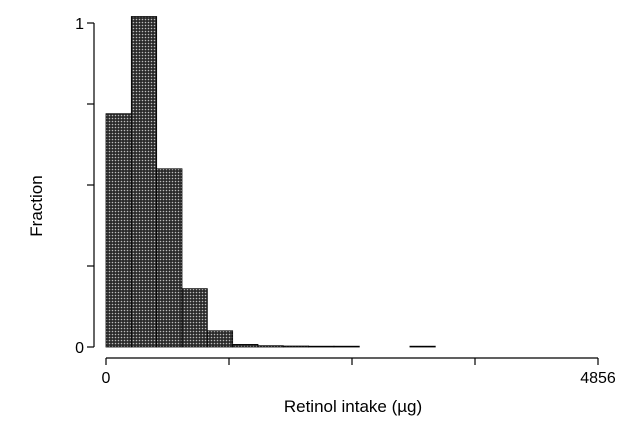 The height and width of the screenshot is (425, 630). What do you see at coordinates (79, 24) in the screenshot?
I see `y-tick-label: 1` at bounding box center [79, 24].